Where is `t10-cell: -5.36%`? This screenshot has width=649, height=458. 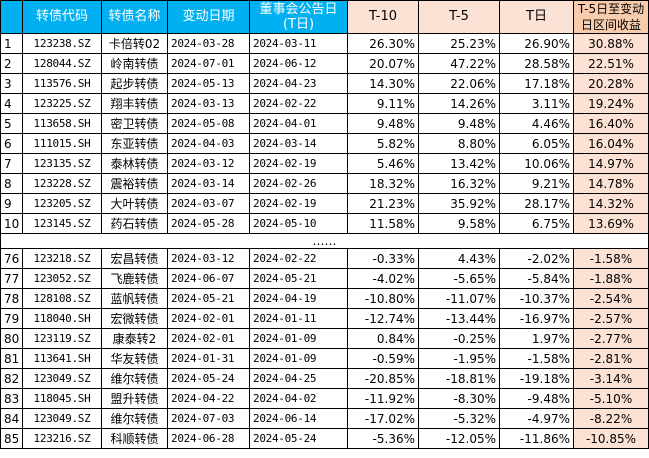 t10-cell: -5.36% is located at coordinates (383, 438).